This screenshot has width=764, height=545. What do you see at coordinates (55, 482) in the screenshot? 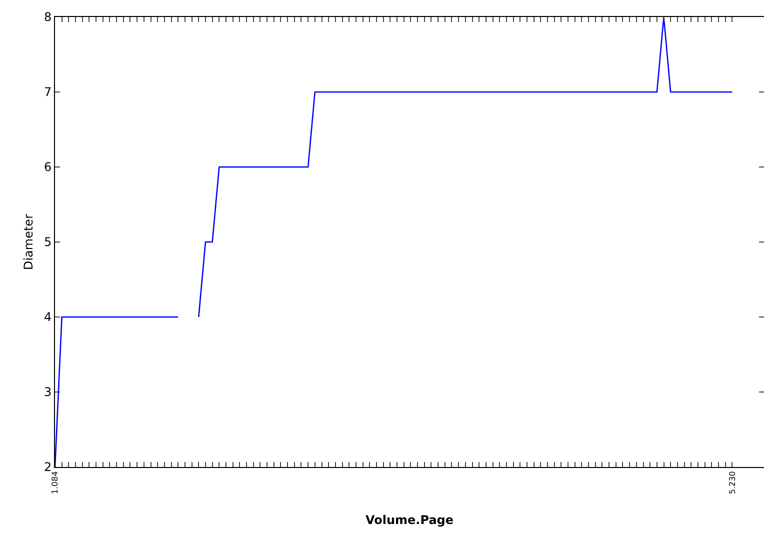
I see `x-tick-label: 1.084` at bounding box center [55, 482].